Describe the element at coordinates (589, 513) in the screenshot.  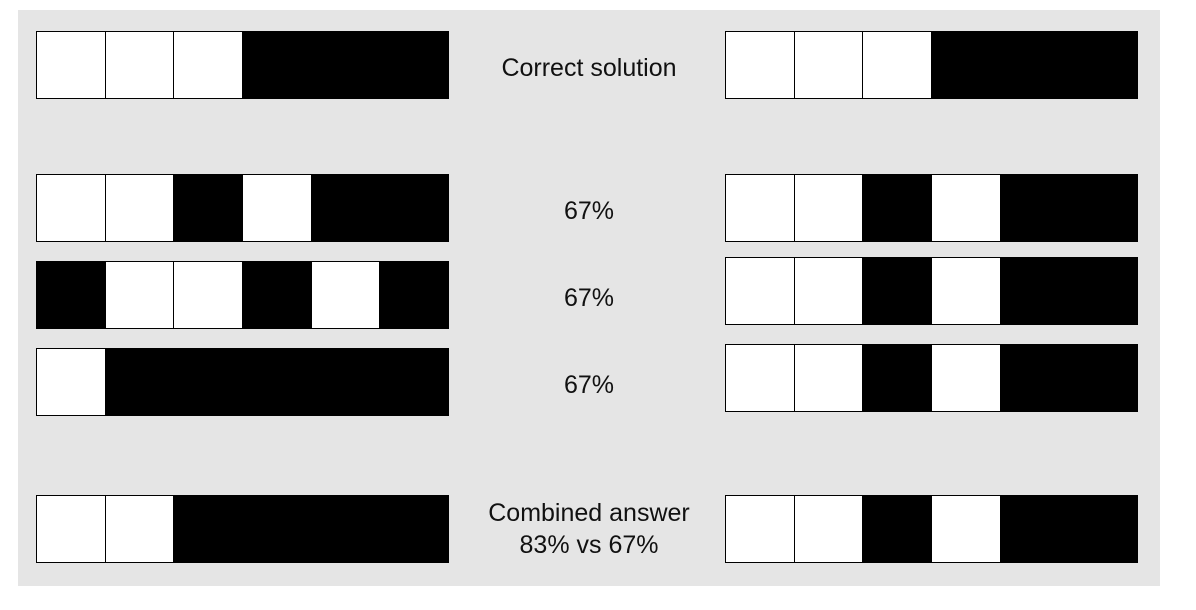
I see `row-label-line: Combined answer` at that location.